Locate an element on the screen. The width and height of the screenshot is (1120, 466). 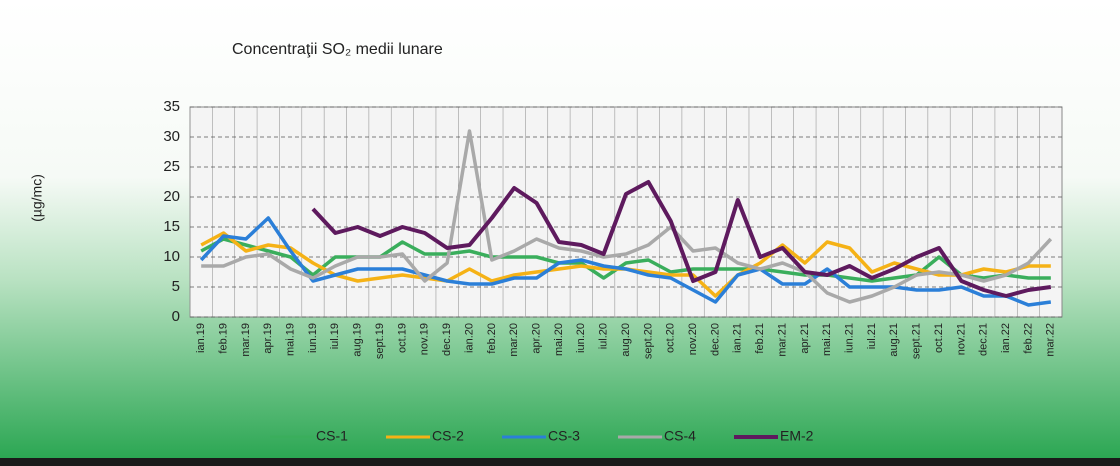
y-tick-label: 15 is located at coordinates (171, 226).